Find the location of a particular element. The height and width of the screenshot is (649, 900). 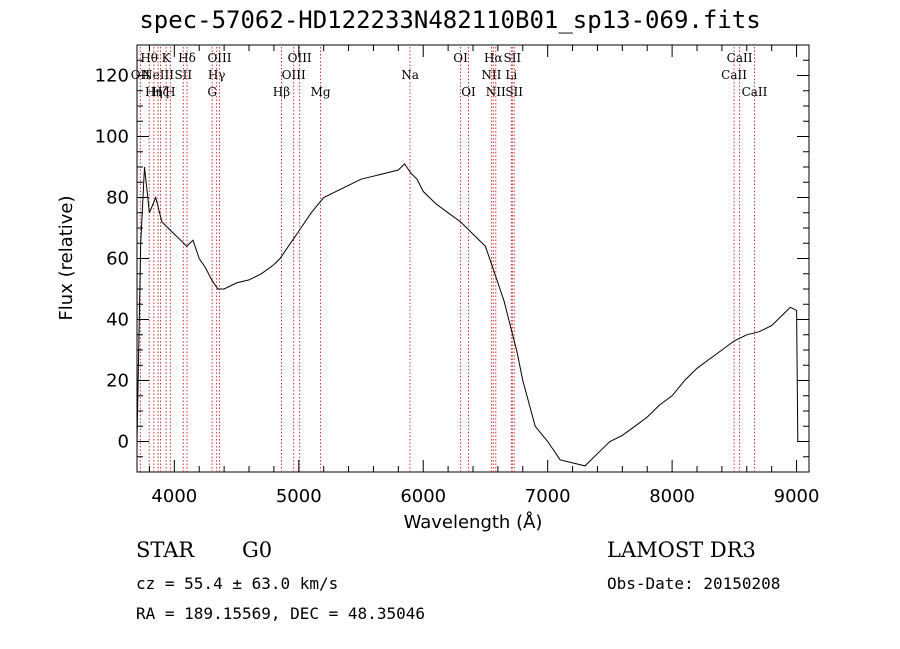

y-tick-label: 60 is located at coordinates (117, 259).